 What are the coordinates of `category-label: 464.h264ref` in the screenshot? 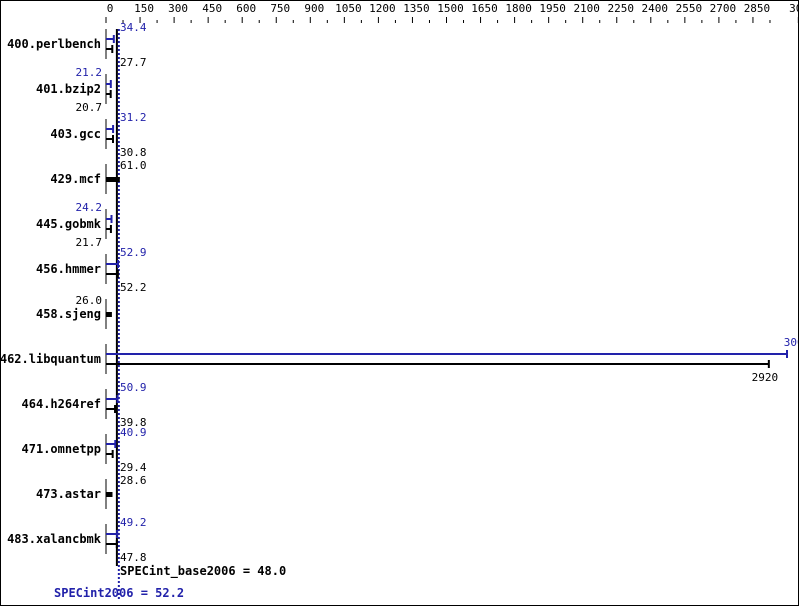 It's located at (61, 404).